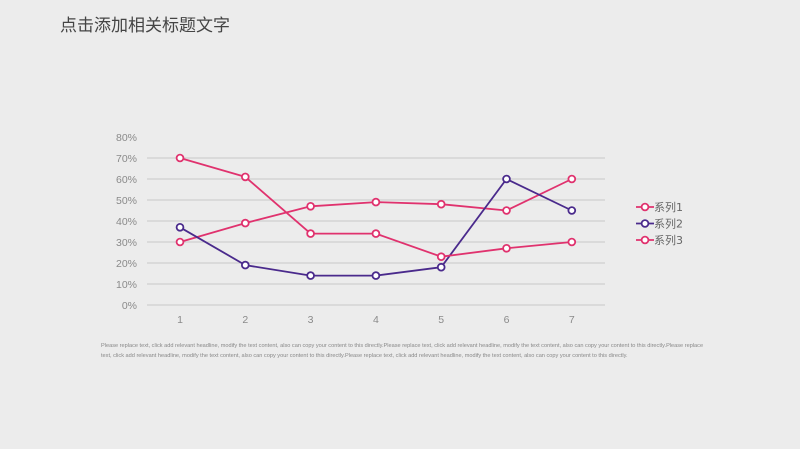 This screenshot has width=800, height=449. What do you see at coordinates (507, 320) in the screenshot?
I see `x-tick-label: 6` at bounding box center [507, 320].